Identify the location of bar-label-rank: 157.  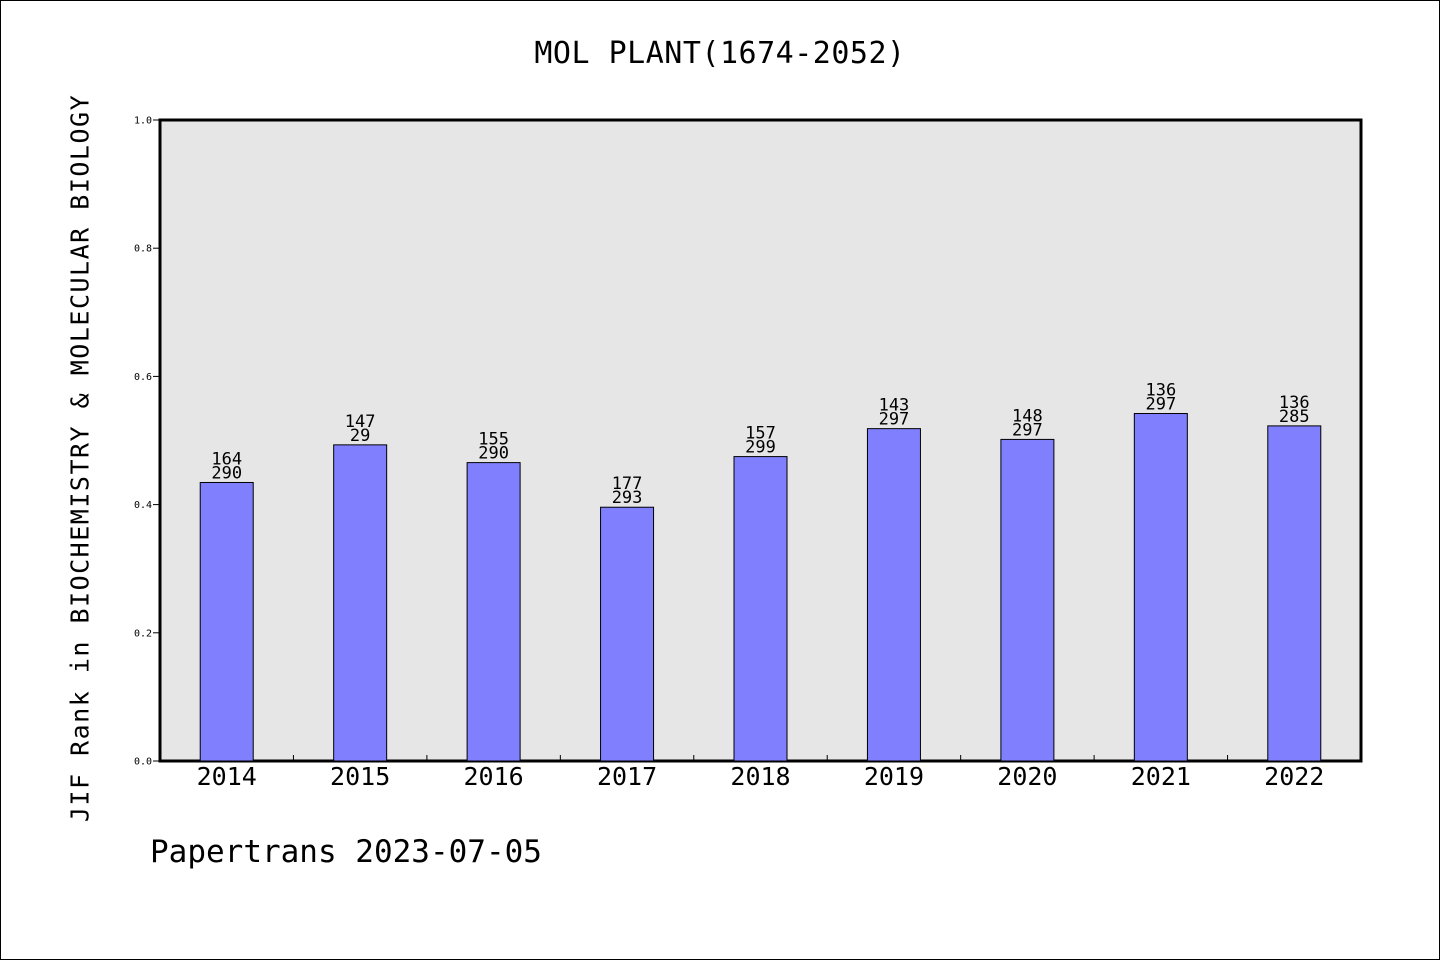
(760, 434).